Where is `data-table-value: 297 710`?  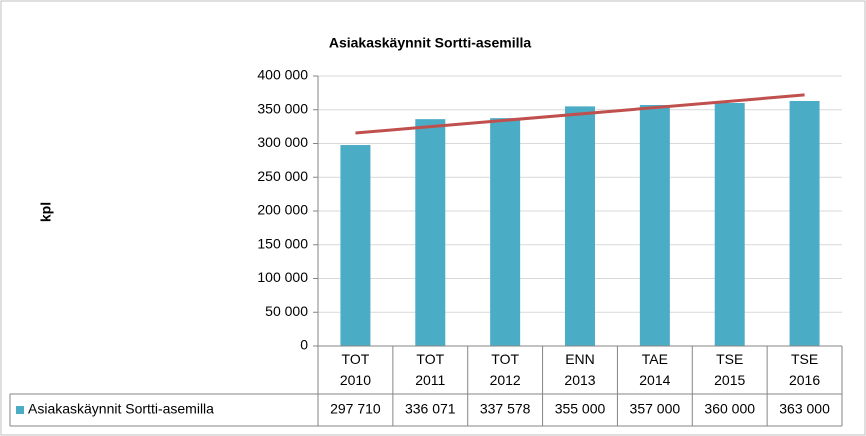
data-table-value: 297 710 is located at coordinates (355, 409).